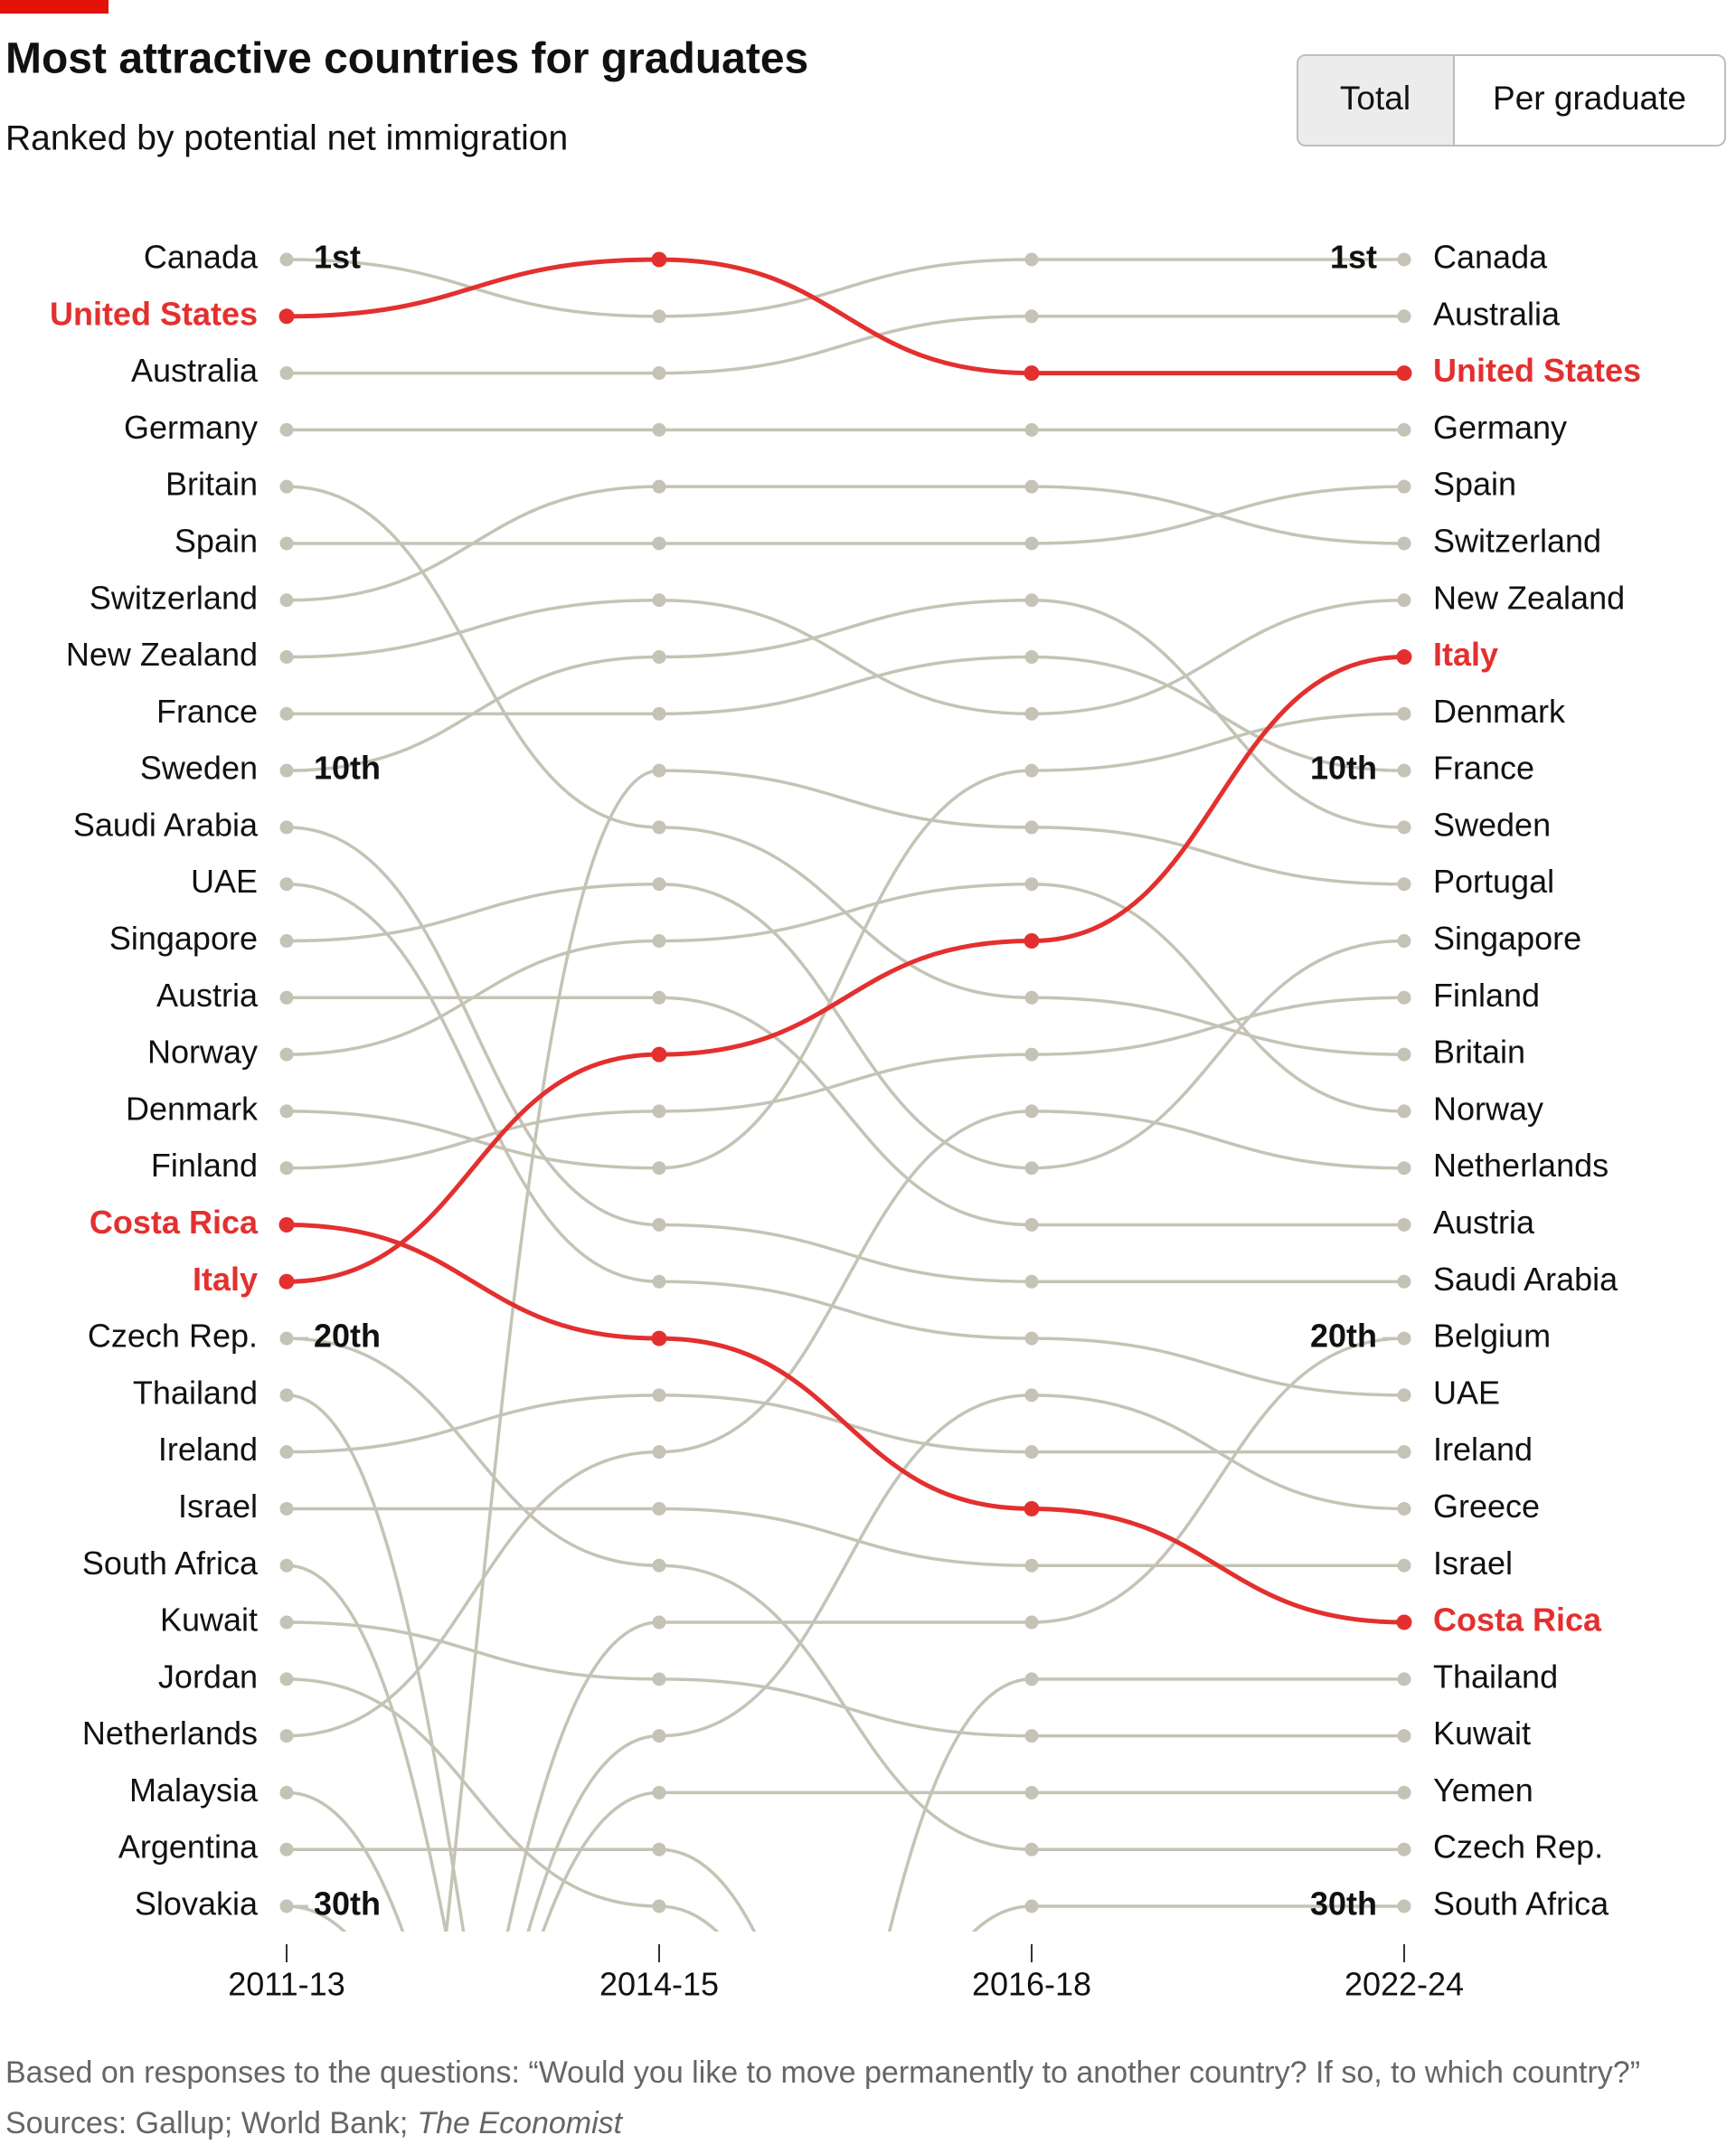 The height and width of the screenshot is (2154, 1736). What do you see at coordinates (1488, 1108) in the screenshot?
I see `country-label: Norway` at bounding box center [1488, 1108].